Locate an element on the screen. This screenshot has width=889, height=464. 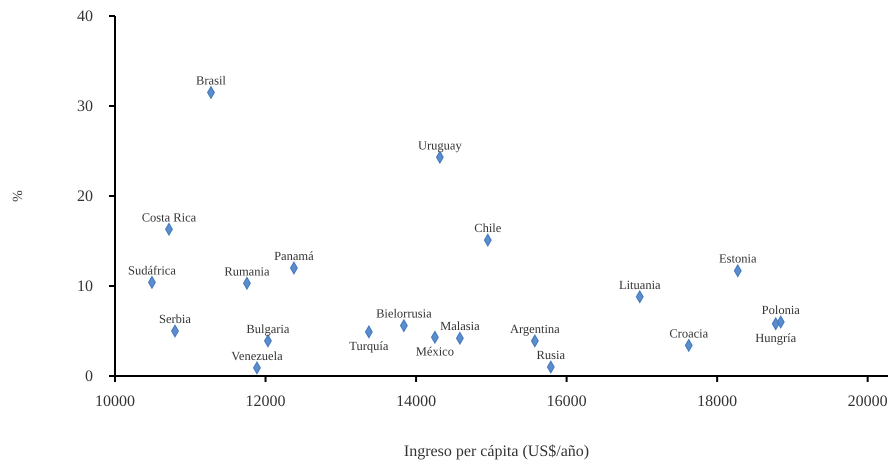
x-tick-label: 12000 is located at coordinates (266, 401).